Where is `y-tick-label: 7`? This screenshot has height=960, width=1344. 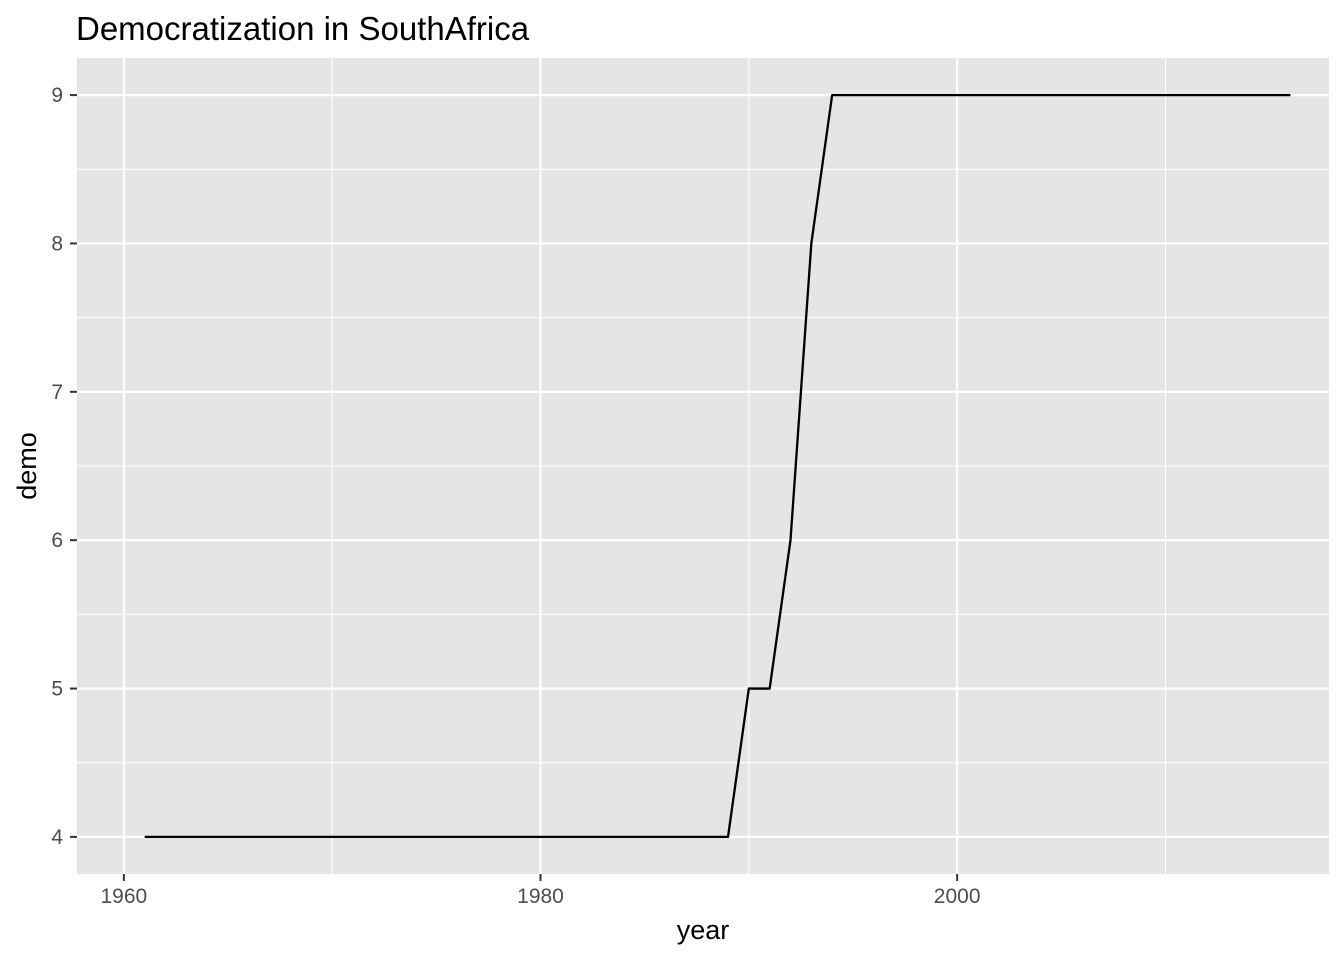 y-tick-label: 7 is located at coordinates (57, 392).